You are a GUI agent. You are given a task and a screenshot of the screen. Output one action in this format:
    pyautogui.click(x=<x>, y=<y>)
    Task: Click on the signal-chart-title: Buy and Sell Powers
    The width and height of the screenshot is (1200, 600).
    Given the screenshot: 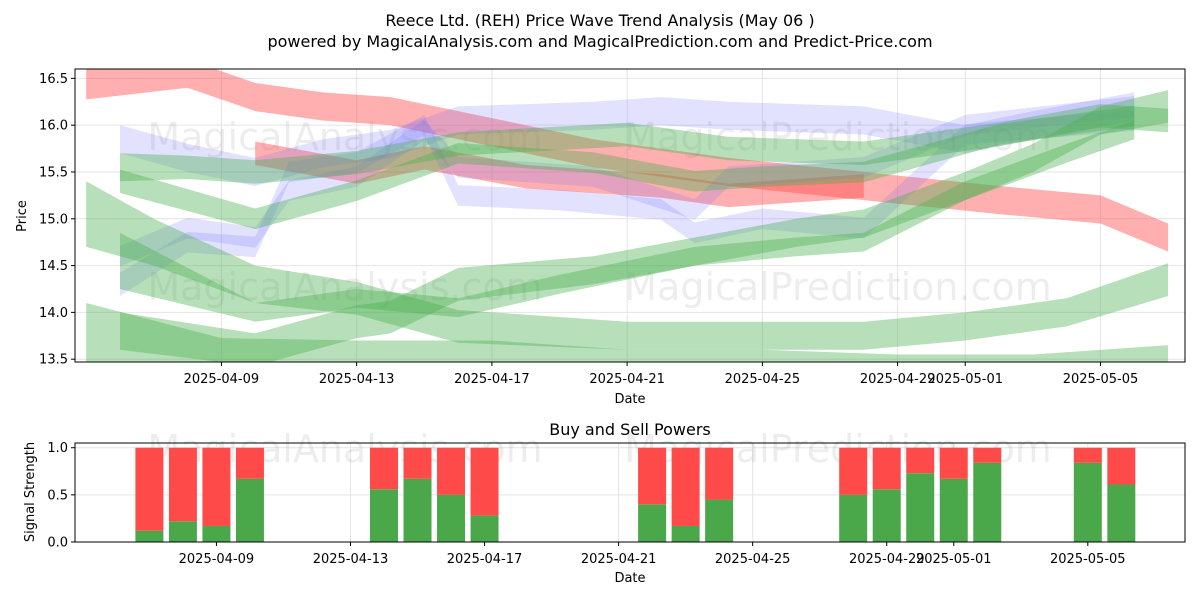 What is the action you would take?
    pyautogui.click(x=630, y=429)
    